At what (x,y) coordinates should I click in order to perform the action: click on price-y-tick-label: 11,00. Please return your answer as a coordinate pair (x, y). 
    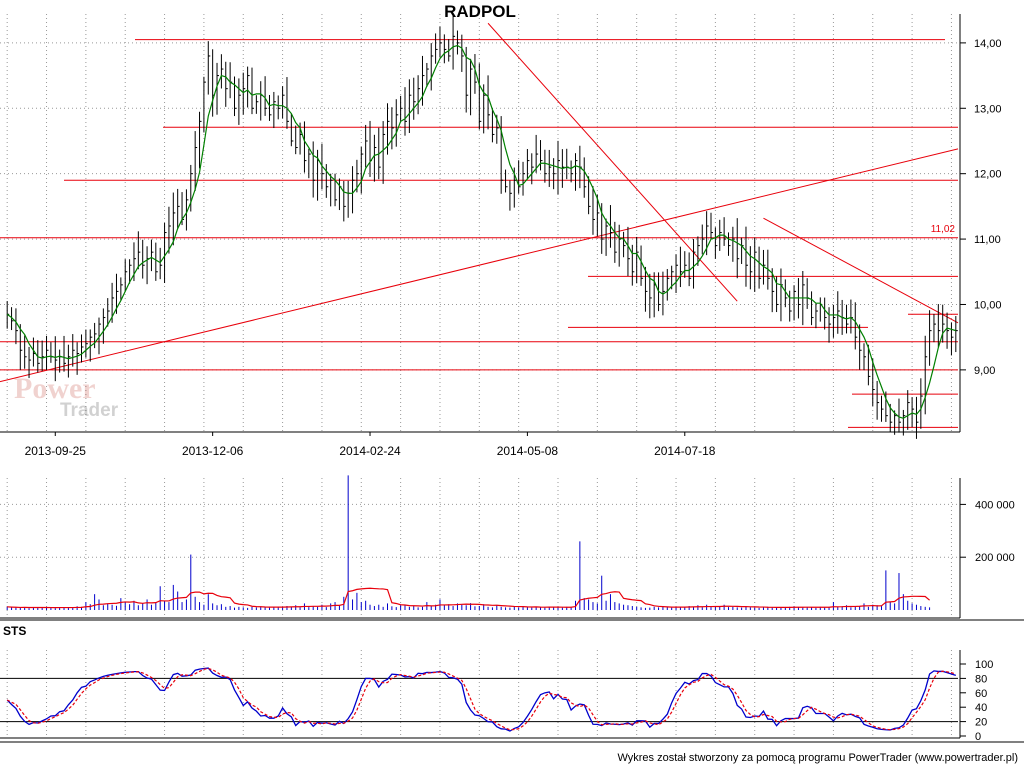
    Looking at the image, I should click on (987, 240).